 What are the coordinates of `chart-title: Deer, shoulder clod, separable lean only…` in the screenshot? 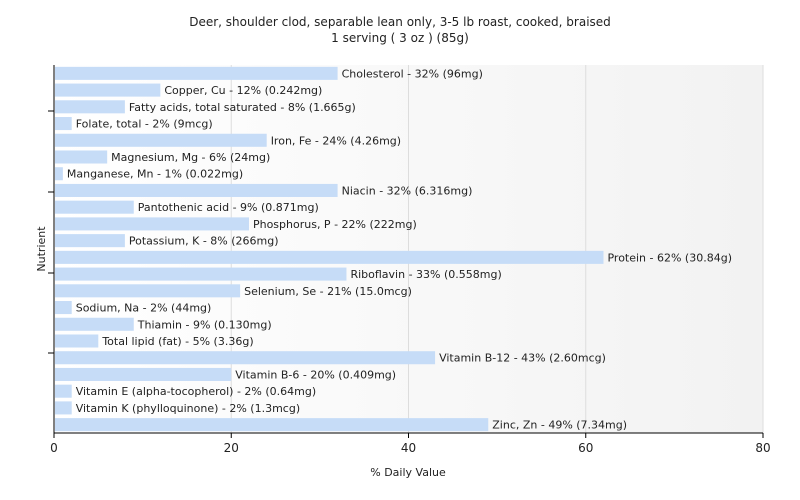 It's located at (400, 22).